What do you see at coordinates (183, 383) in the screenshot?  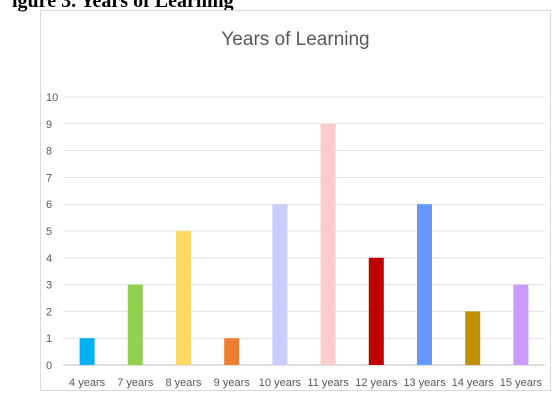 I see `x-tick-label: 8 years` at bounding box center [183, 383].